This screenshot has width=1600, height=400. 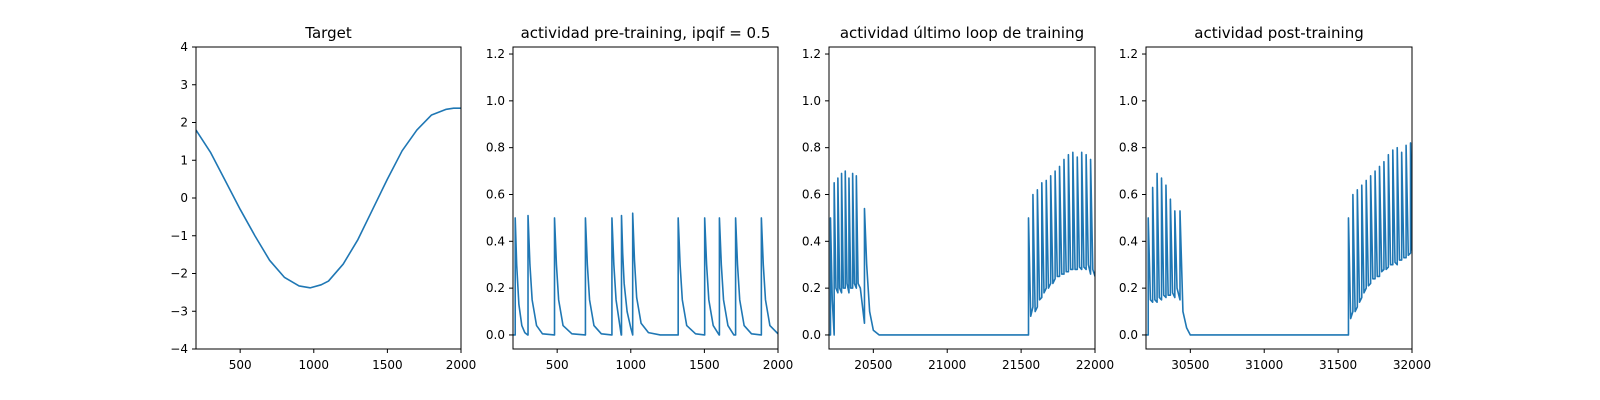 What do you see at coordinates (328, 33) in the screenshot?
I see `chart-title: Target` at bounding box center [328, 33].